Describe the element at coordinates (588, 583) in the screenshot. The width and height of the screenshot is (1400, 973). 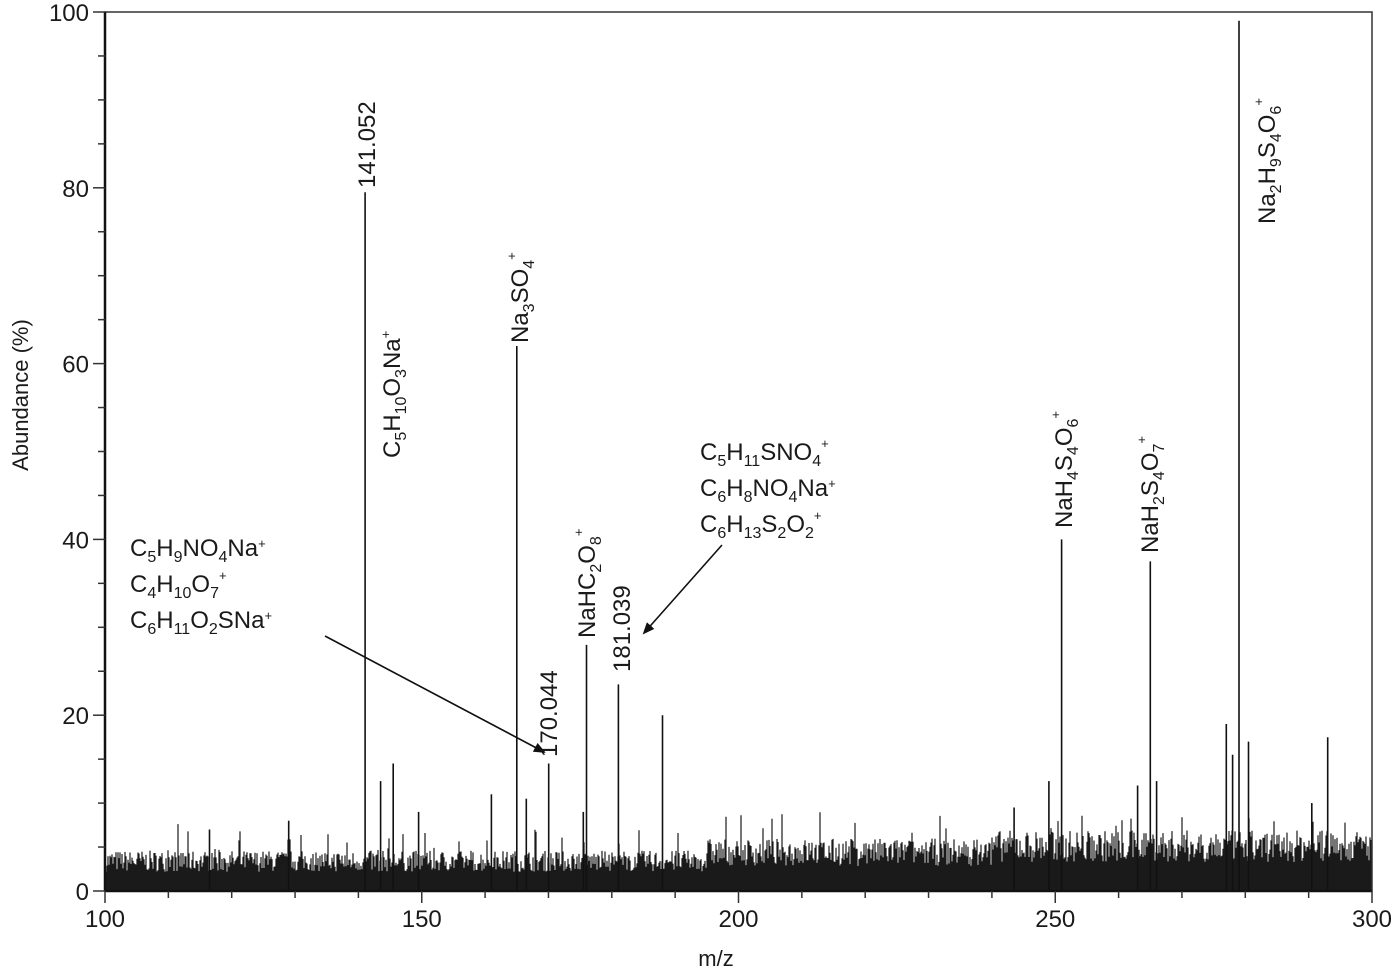
I see `formula-label-NaHC2O8: NaHC2O8+` at that location.